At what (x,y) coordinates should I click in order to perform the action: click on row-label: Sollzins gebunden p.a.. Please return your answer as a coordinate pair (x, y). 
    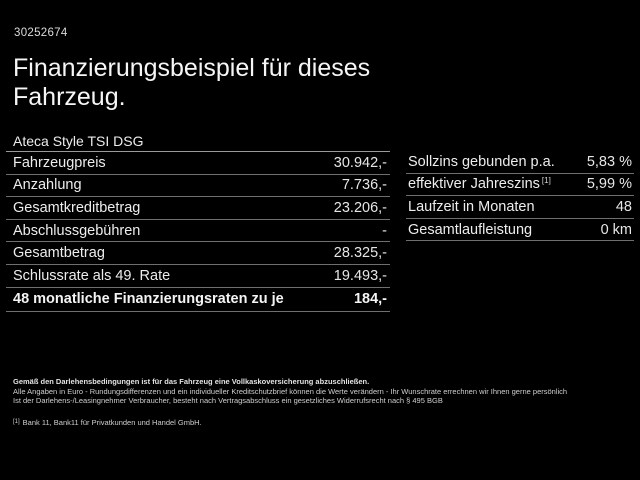
    Looking at the image, I should click on (481, 161).